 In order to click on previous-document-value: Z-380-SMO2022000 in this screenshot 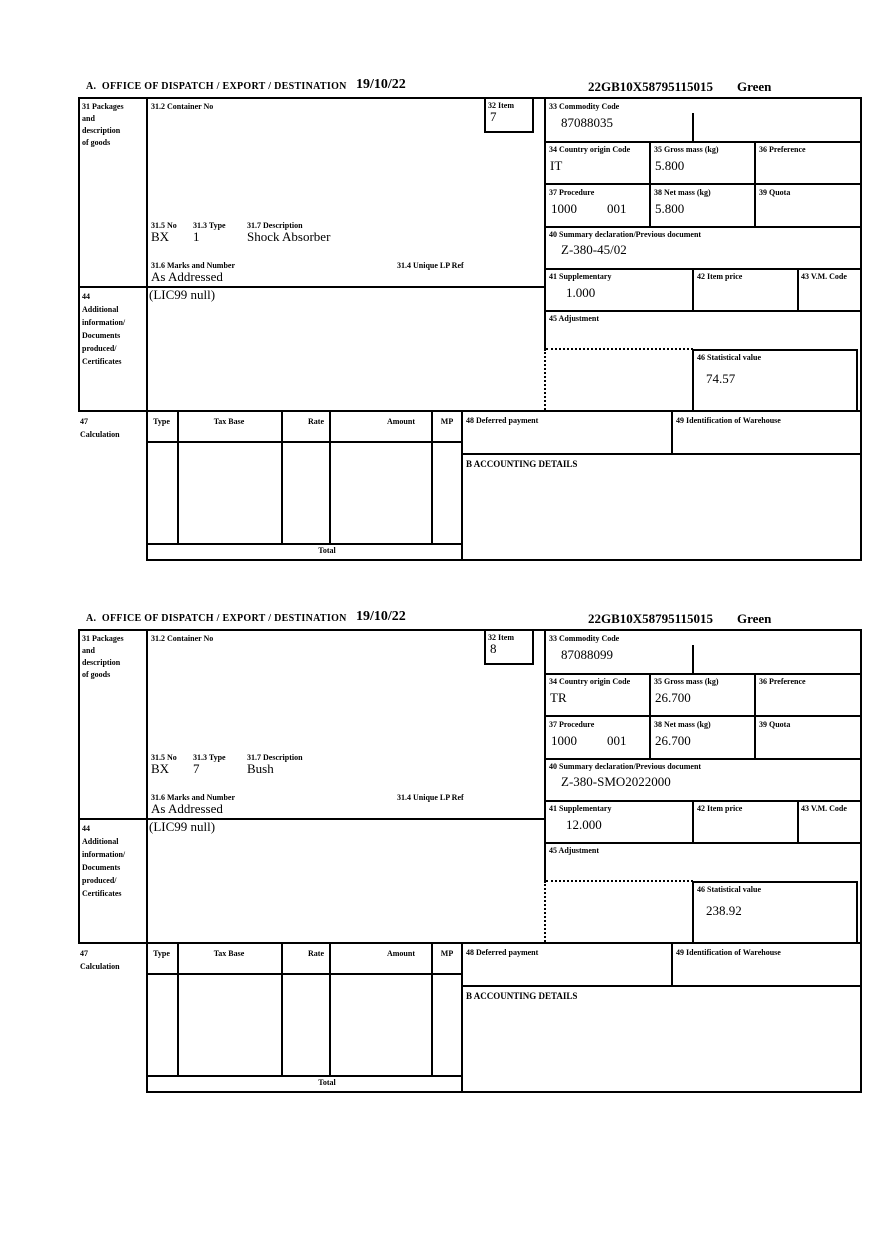, I will do `click(616, 781)`.